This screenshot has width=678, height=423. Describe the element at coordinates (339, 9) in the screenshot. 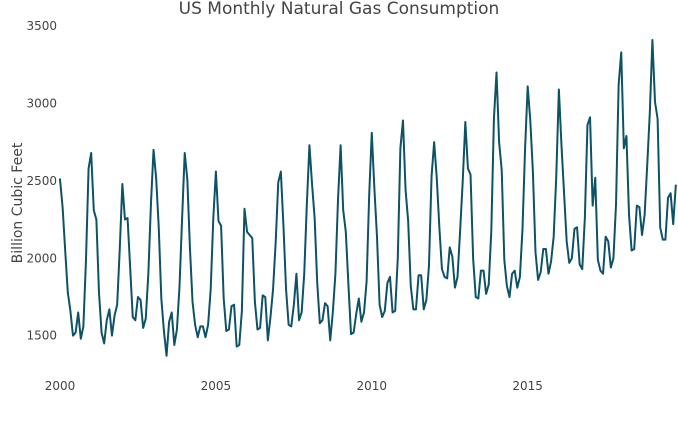

I see `chart-title: US Monthly Natural Gas Consumption` at that location.